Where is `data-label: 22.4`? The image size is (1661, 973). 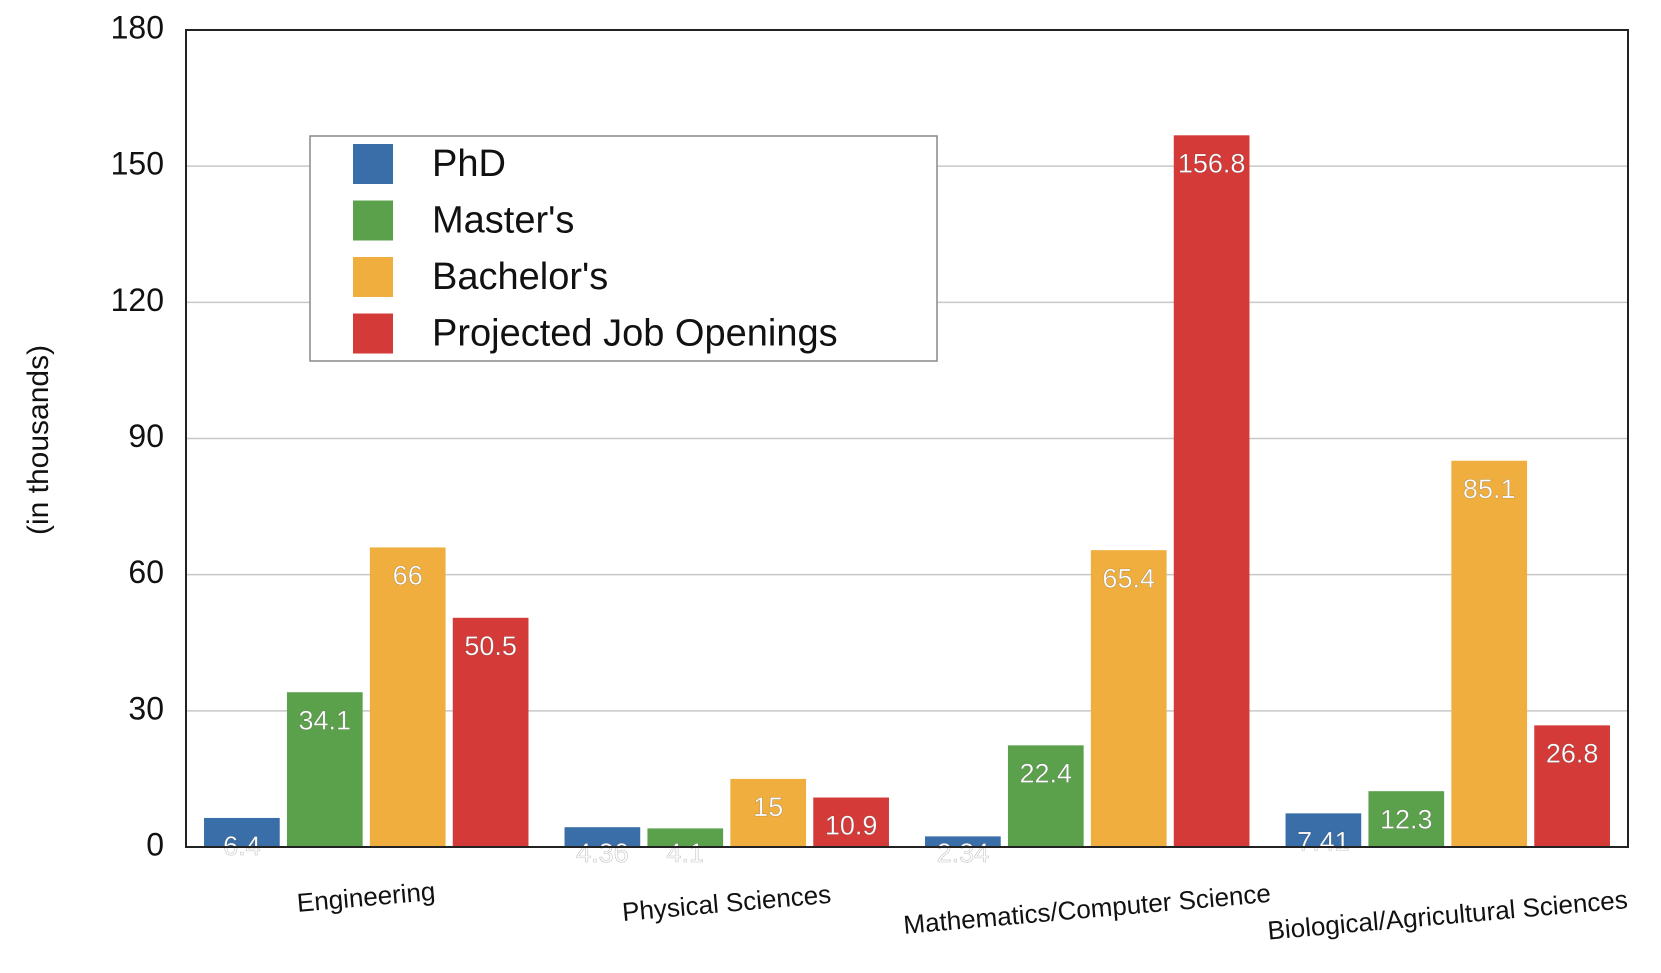
data-label: 22.4 is located at coordinates (1046, 773).